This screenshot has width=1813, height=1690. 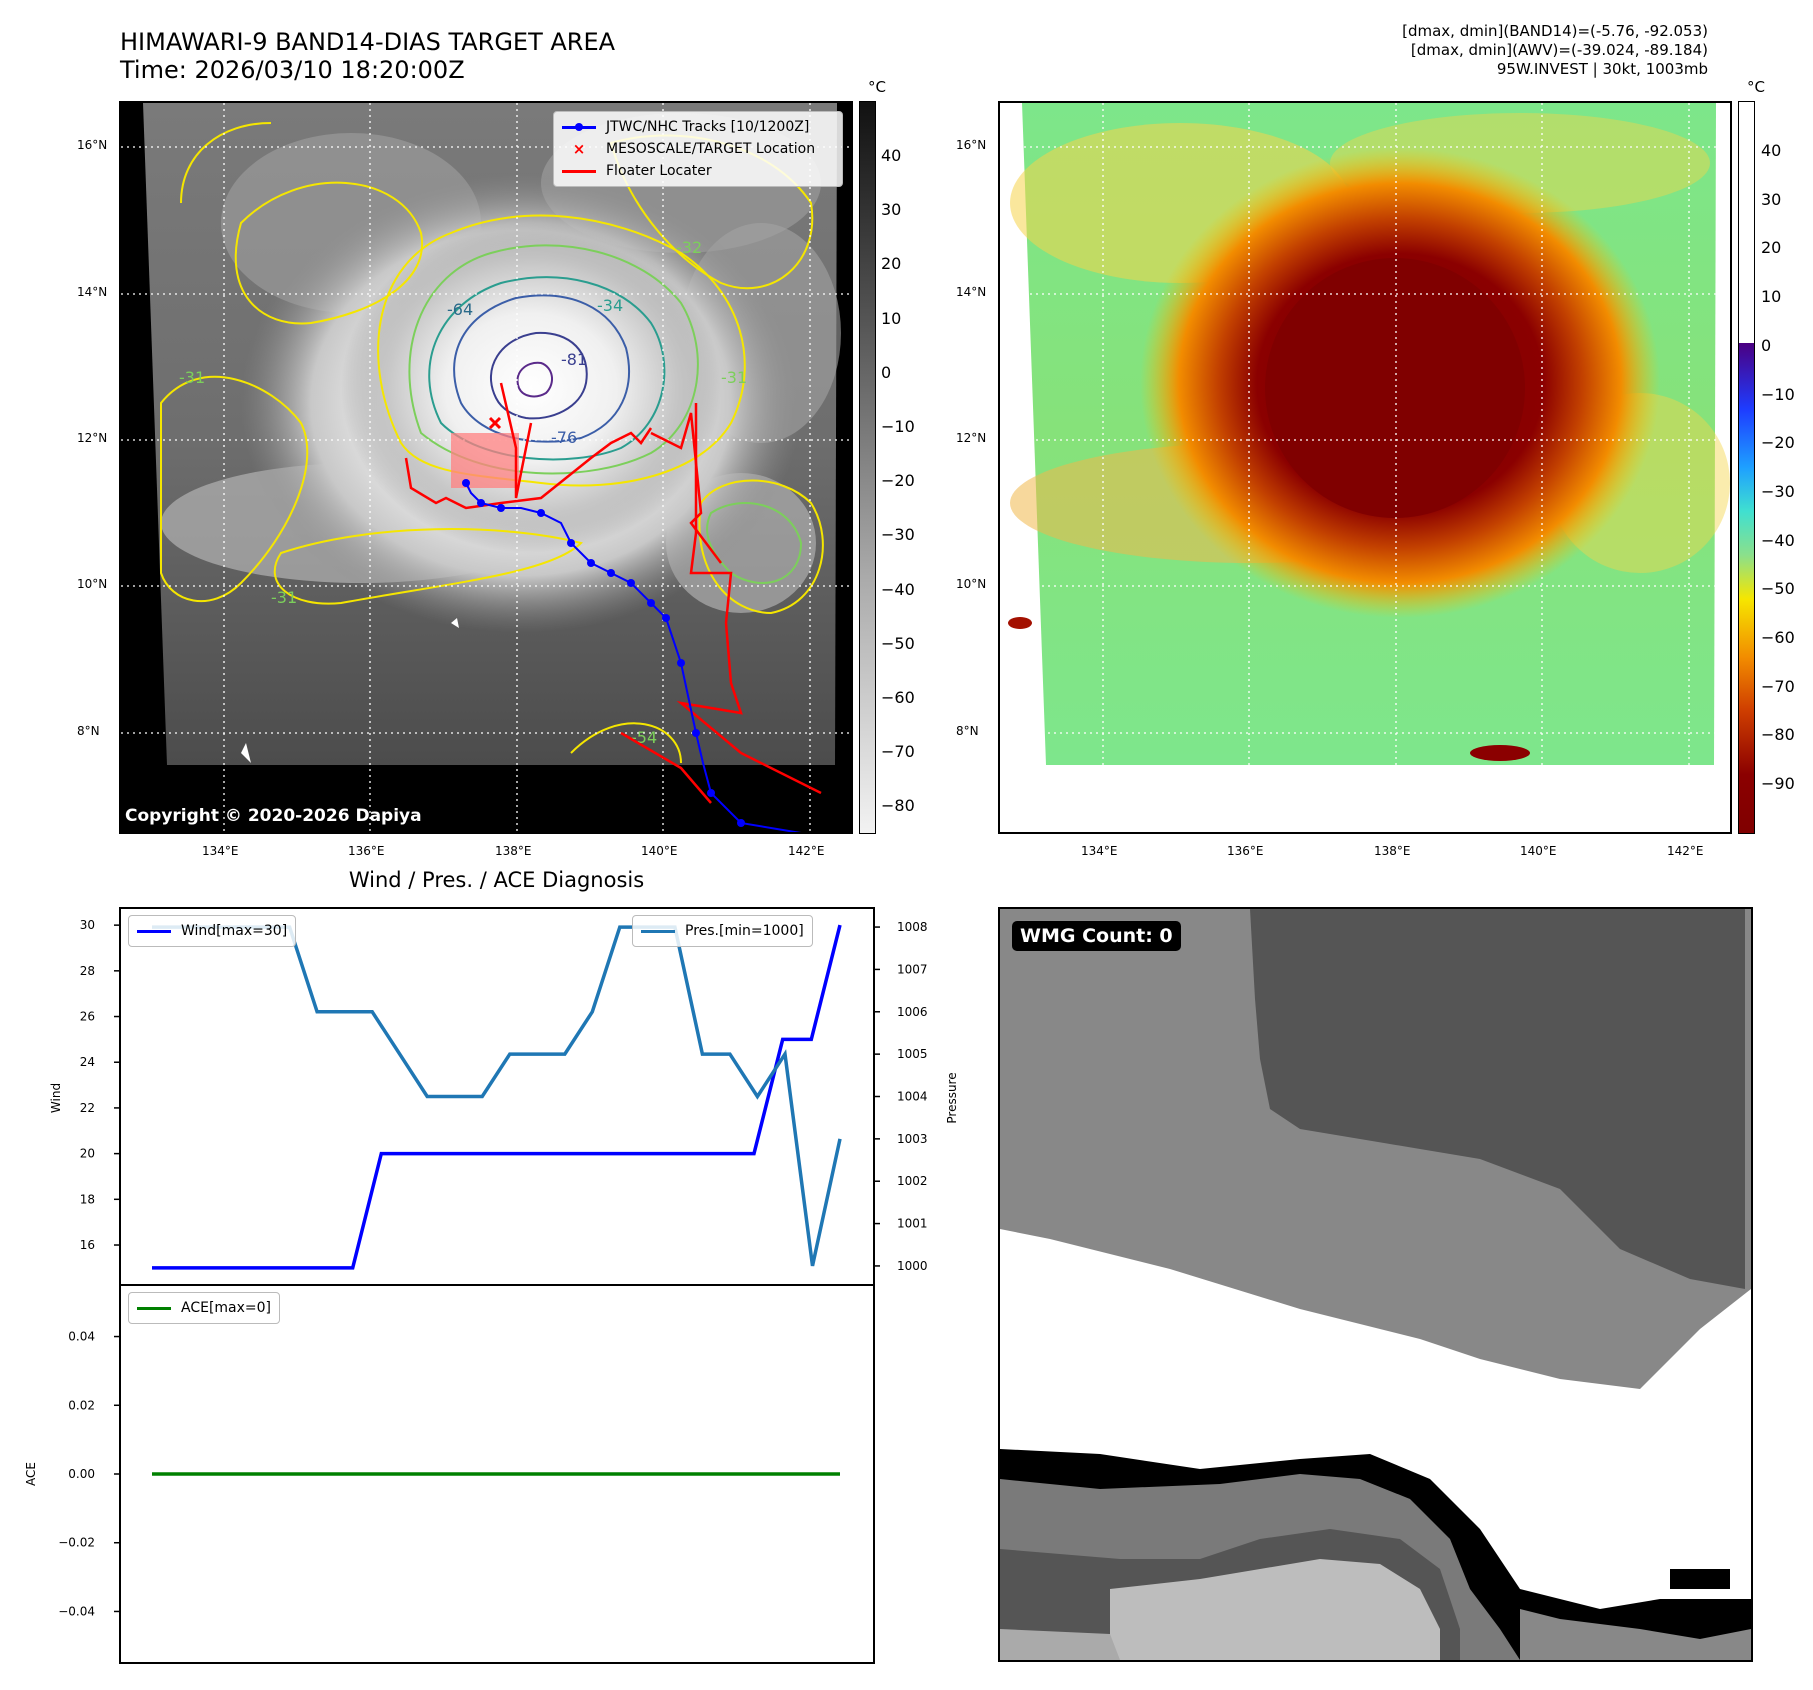 I want to click on colorbar-tick-label: −20, so click(x=1778, y=443).